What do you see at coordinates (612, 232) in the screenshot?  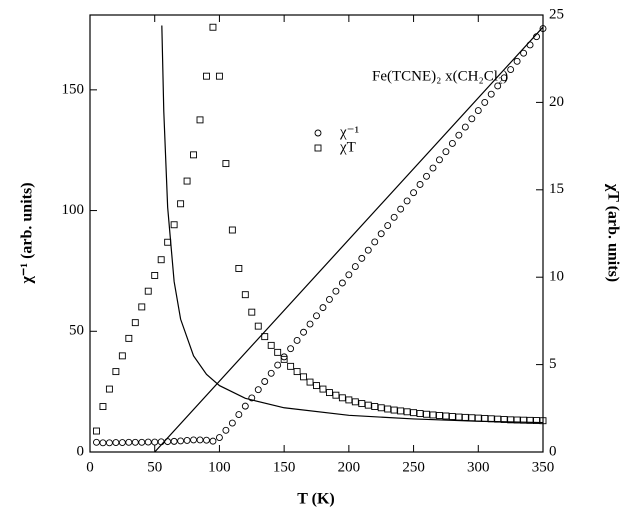 I see `y2-axis-label: χT (arb. units)` at bounding box center [612, 232].